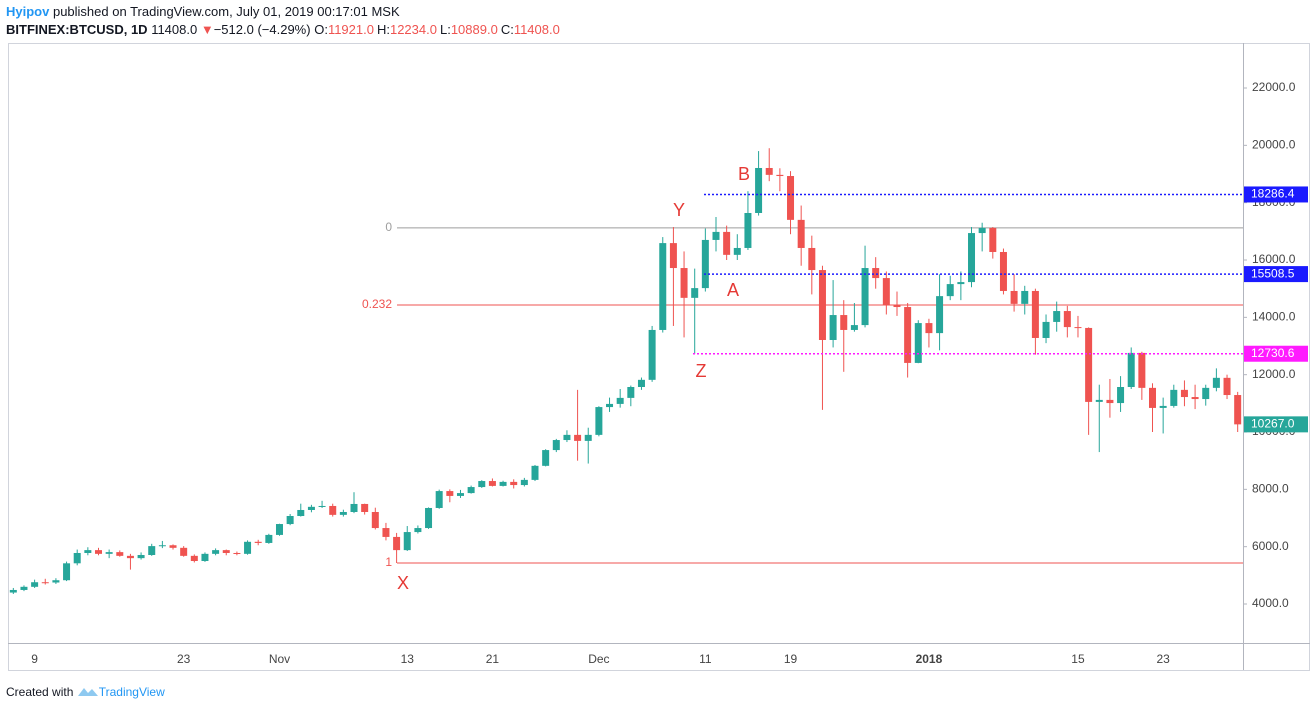 This screenshot has width=1311, height=709. What do you see at coordinates (1274, 317) in the screenshot?
I see `y-tick-label: 14000.0` at bounding box center [1274, 317].